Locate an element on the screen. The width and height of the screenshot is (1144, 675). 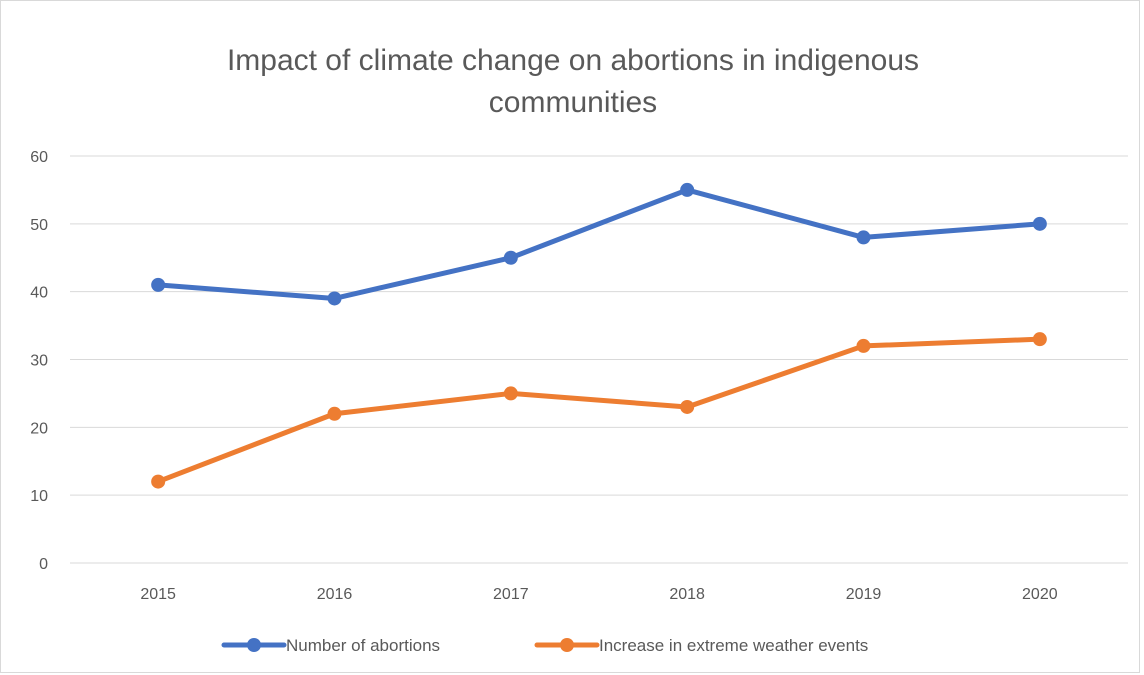
x-tick-label-2019: 2019 is located at coordinates (864, 594).